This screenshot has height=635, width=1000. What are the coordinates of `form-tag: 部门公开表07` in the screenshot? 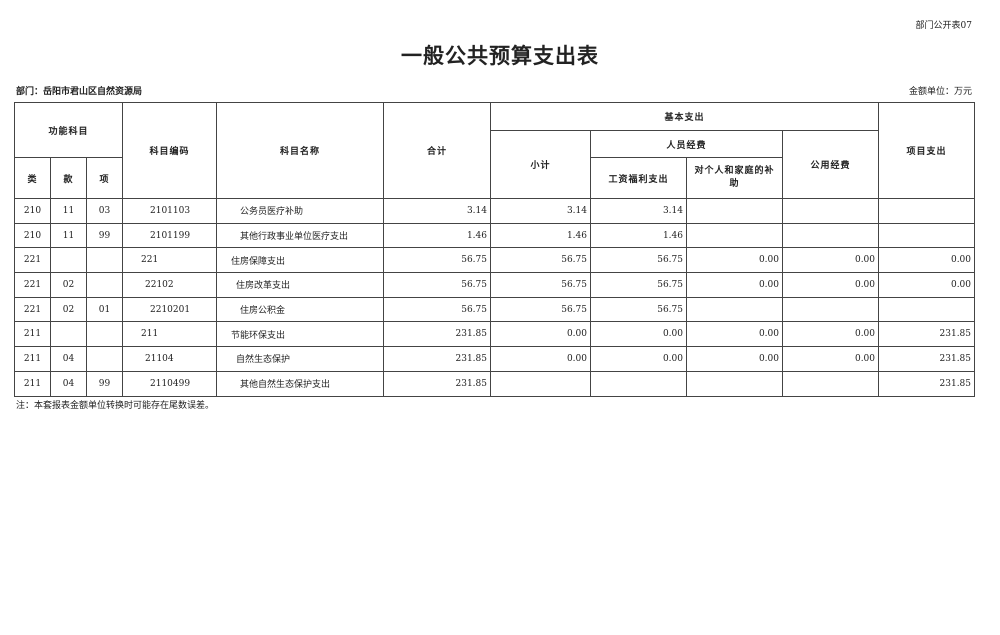 It's located at (943, 26).